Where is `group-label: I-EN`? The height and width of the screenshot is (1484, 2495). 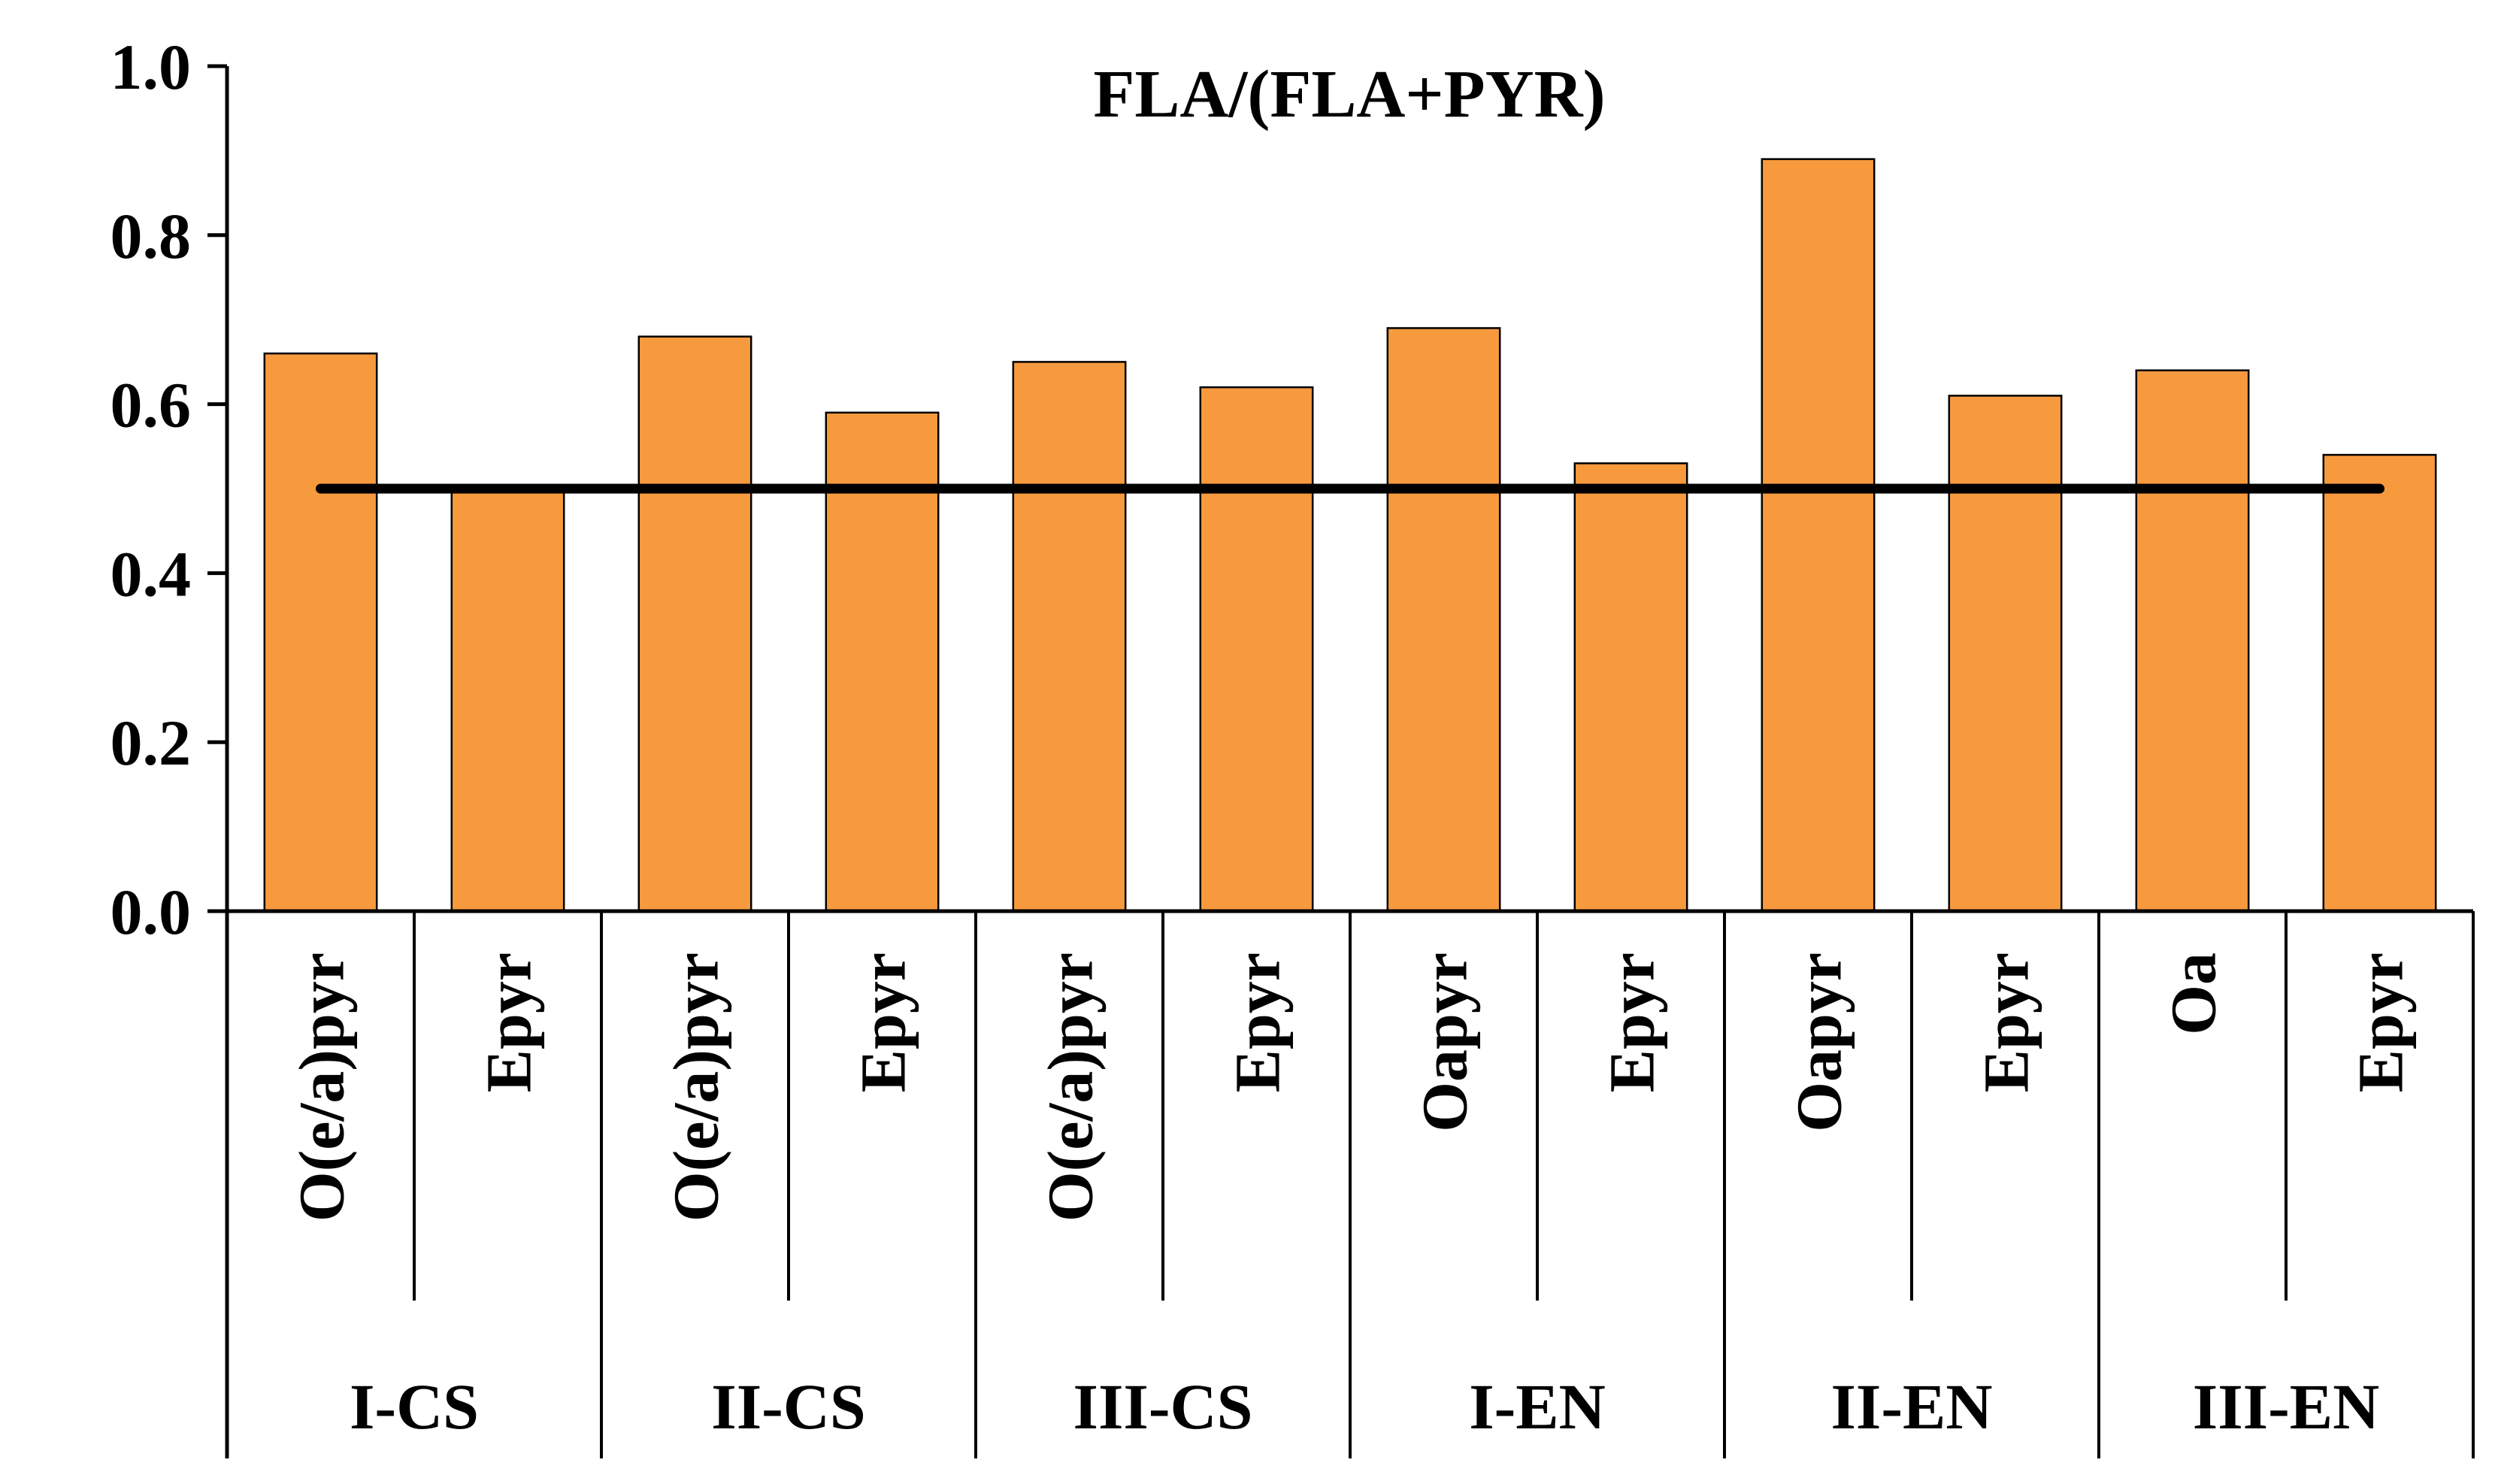 group-label: I-EN is located at coordinates (1537, 1406).